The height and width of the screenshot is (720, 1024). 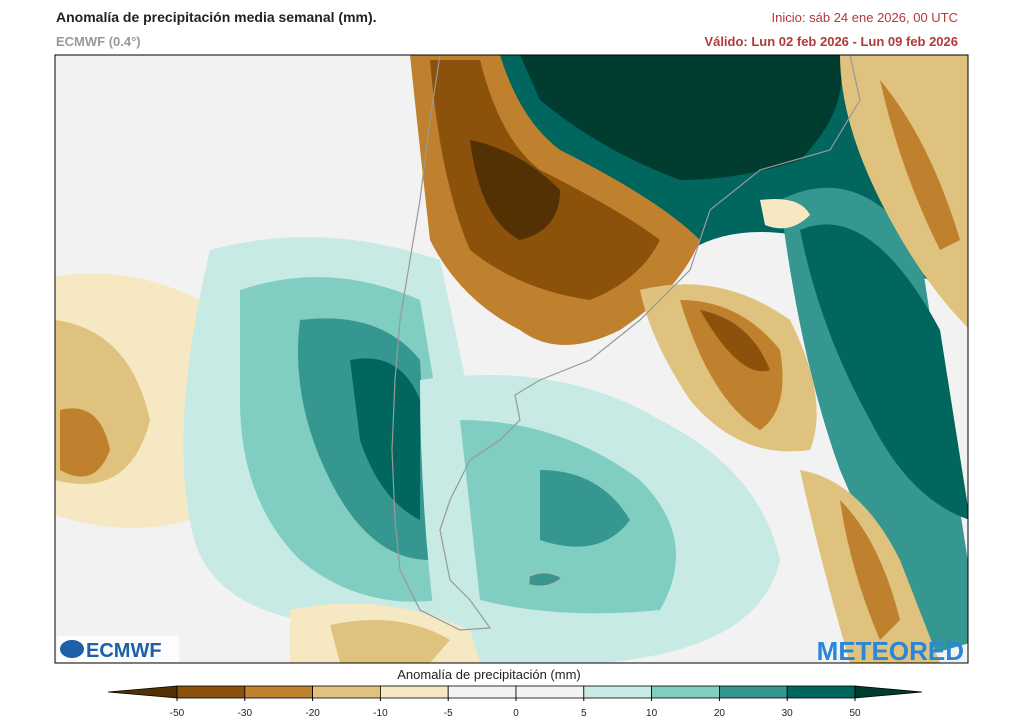 I want to click on colorbar-tick-label: -50, so click(x=177, y=713).